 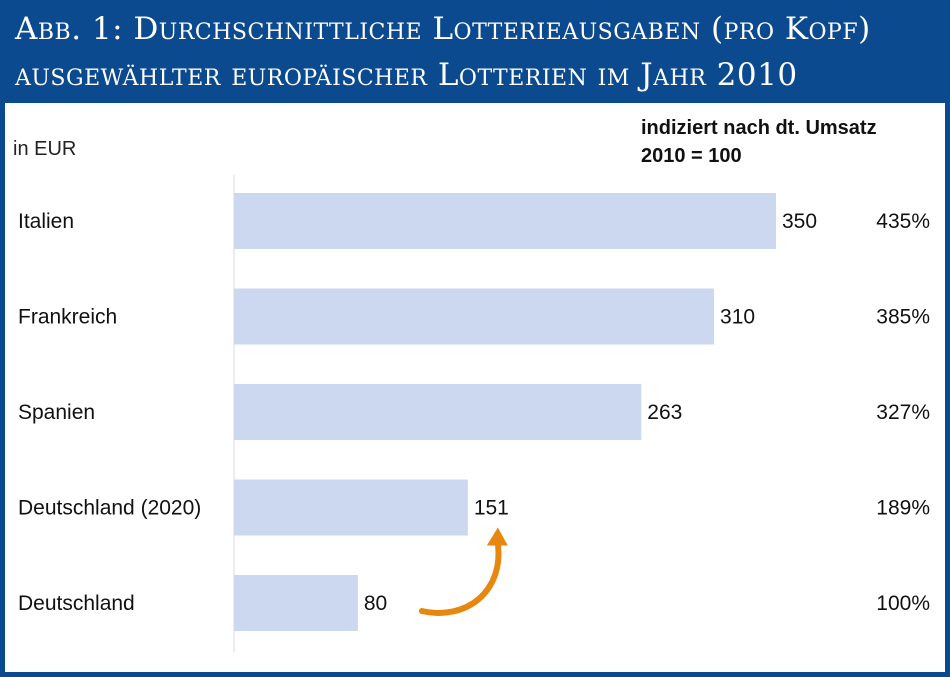 What do you see at coordinates (691, 156) in the screenshot?
I see `index-note-line-2: 2010 = 100` at bounding box center [691, 156].